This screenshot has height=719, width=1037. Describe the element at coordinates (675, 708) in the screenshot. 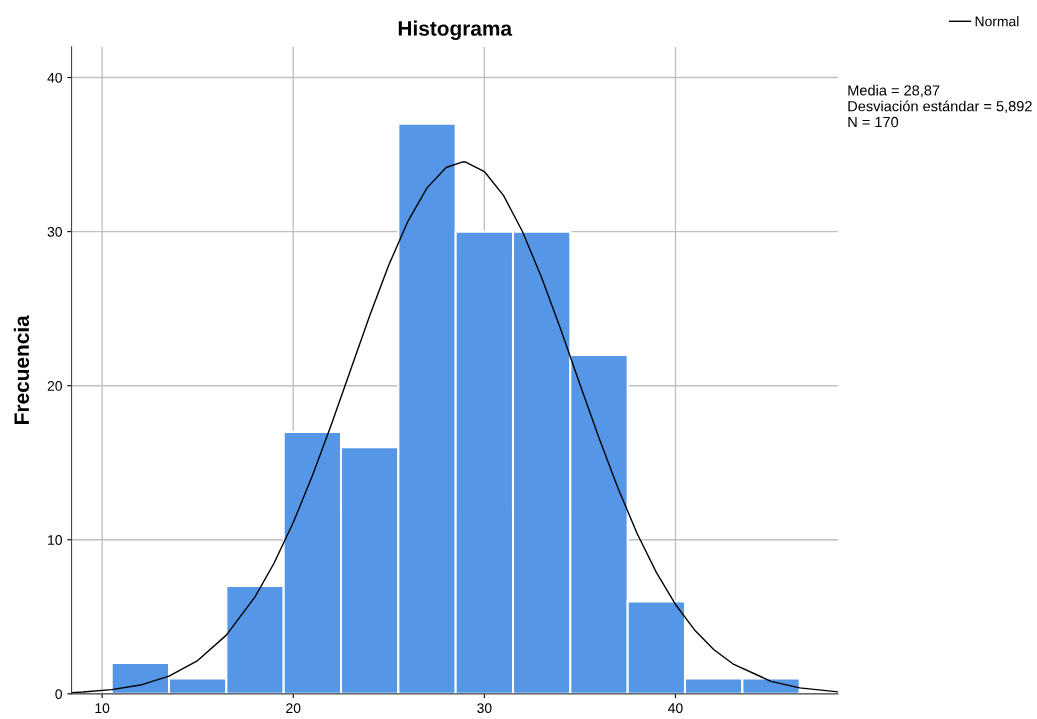

I see `x-tick-label: 40` at that location.